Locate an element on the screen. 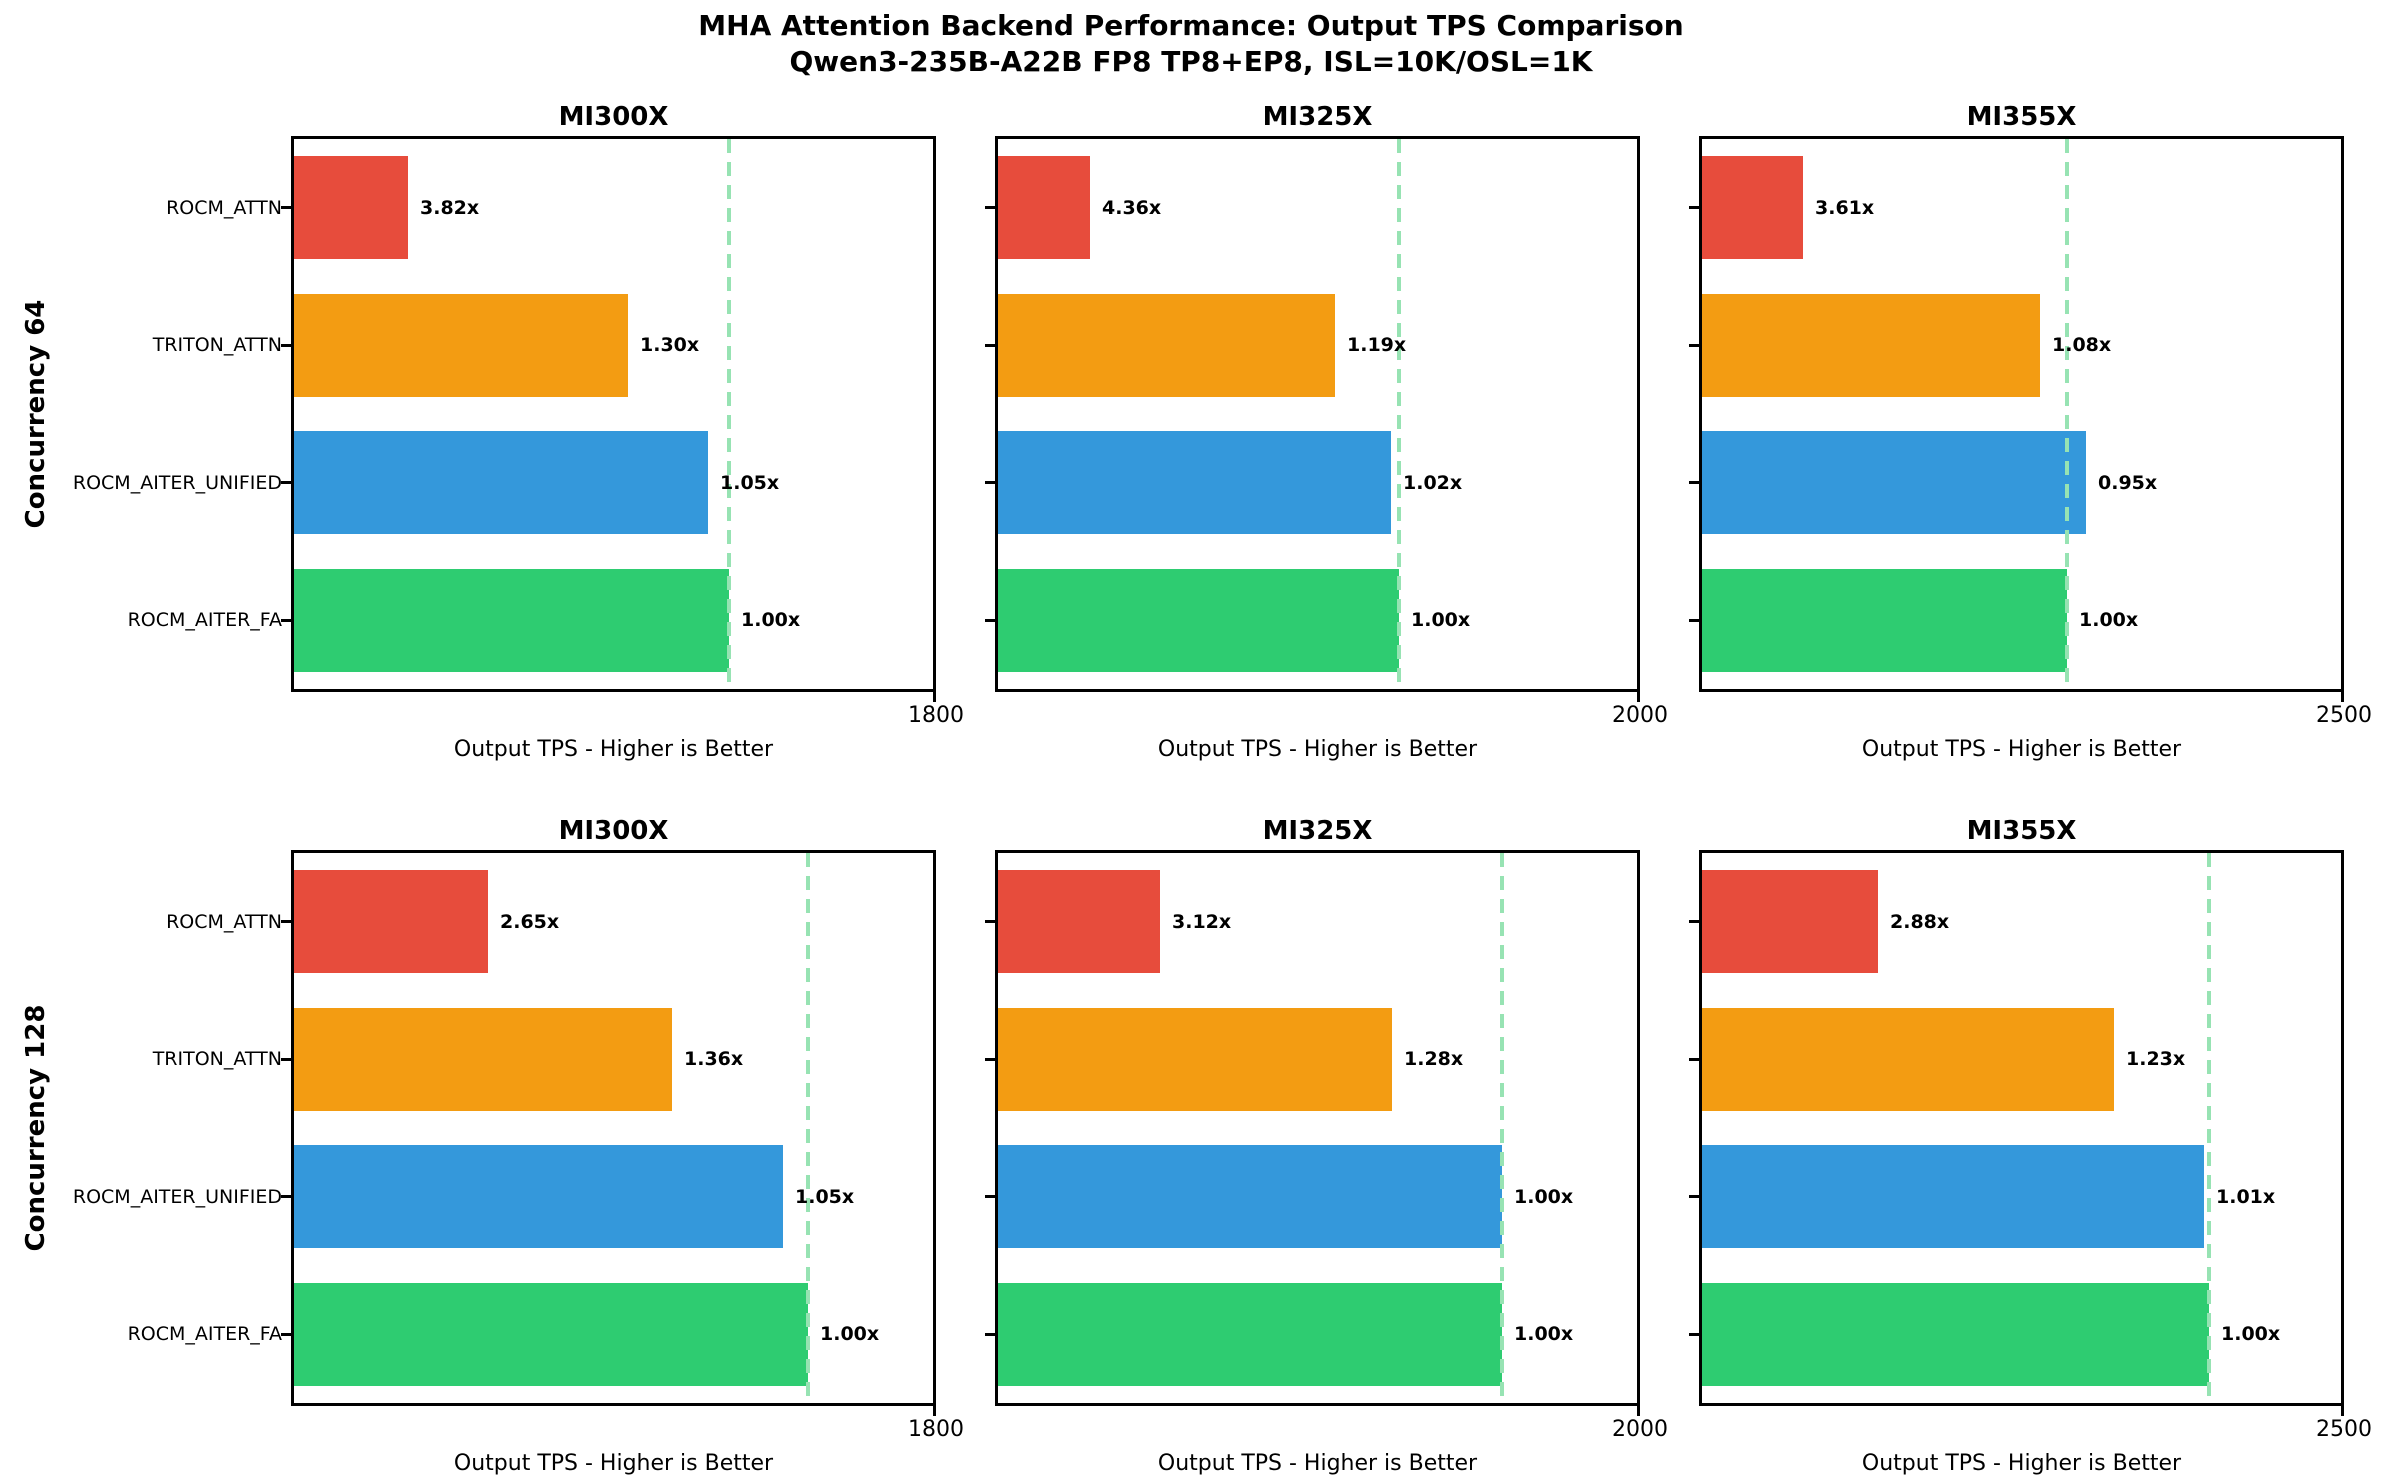 Image resolution: width=2382 pixels, height=1475 pixels. axes-panel: 4.36x 1.19x 1.02x 1.00x is located at coordinates (1317, 414).